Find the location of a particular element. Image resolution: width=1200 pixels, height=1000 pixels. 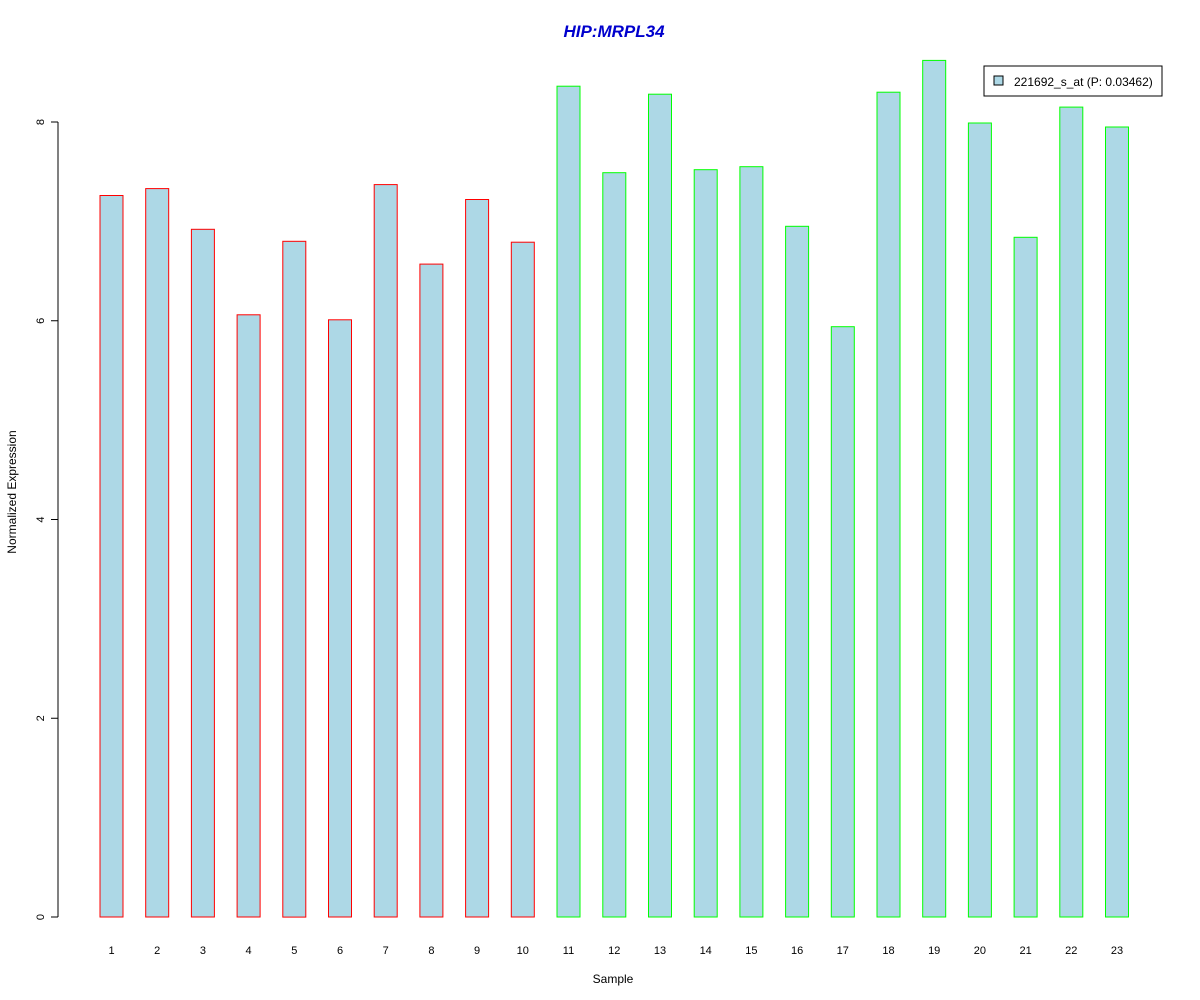

y-tick-label-0: 0 is located at coordinates (41, 917).